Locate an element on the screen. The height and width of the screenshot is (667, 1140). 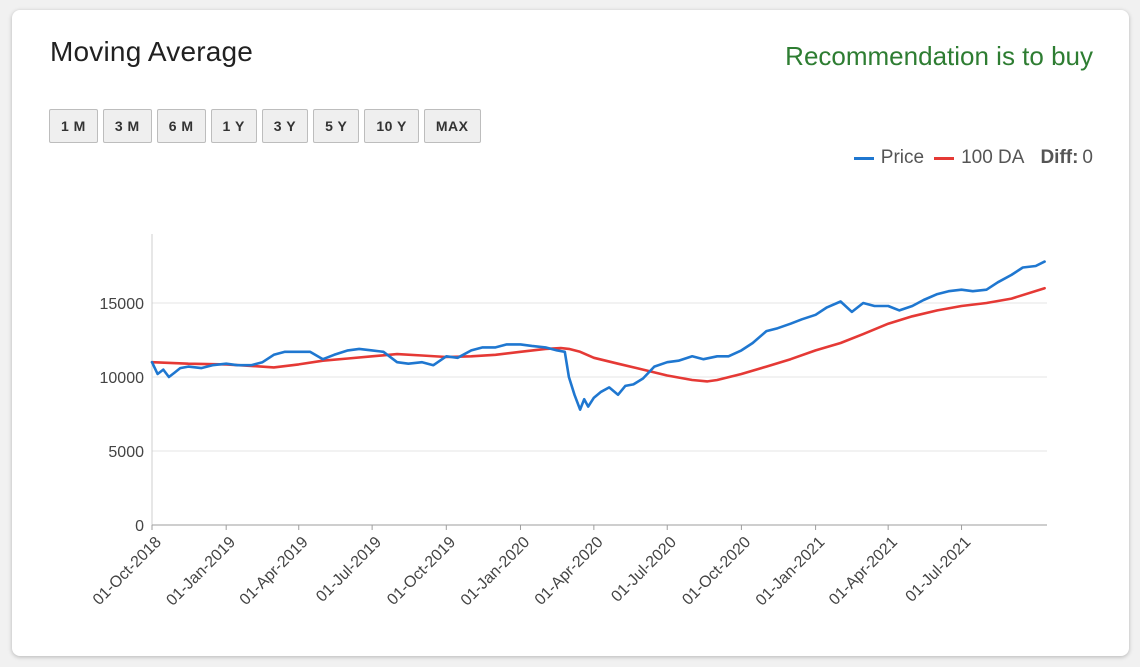
y-tick-label: 10000 is located at coordinates (122, 378).